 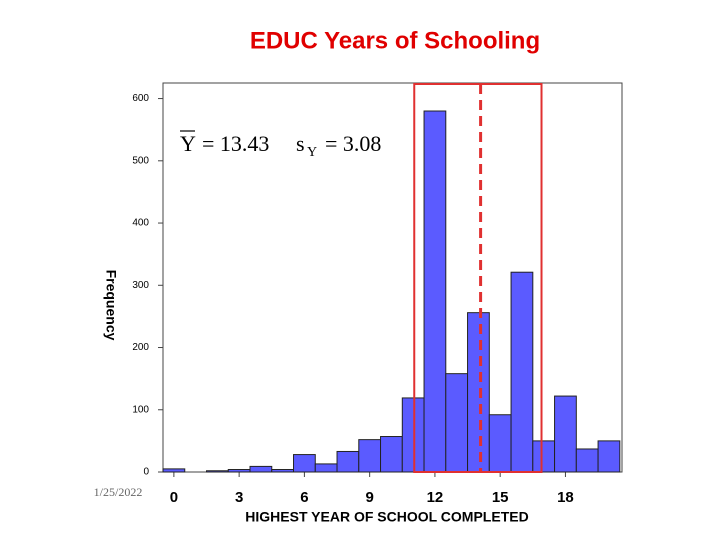 I want to click on highlight-box, so click(x=478, y=278).